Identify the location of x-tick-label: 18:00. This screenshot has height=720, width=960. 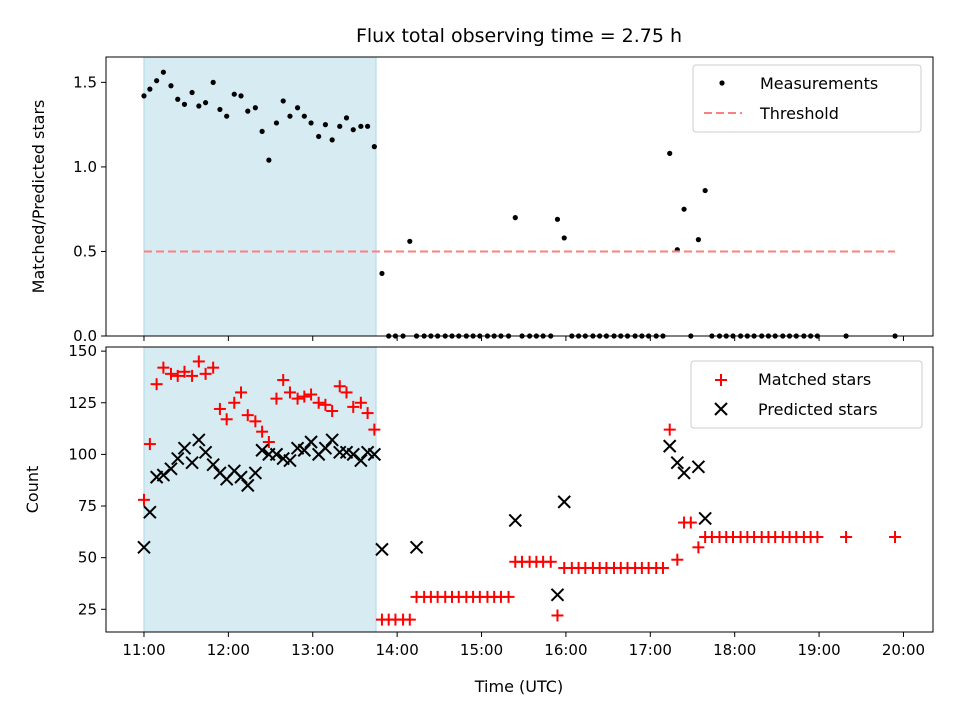
(734, 650).